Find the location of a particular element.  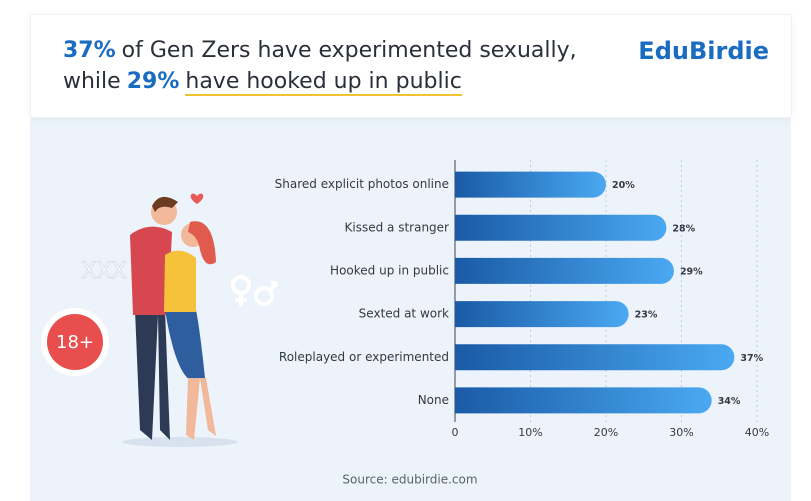

y-tick-label: None is located at coordinates (433, 400).